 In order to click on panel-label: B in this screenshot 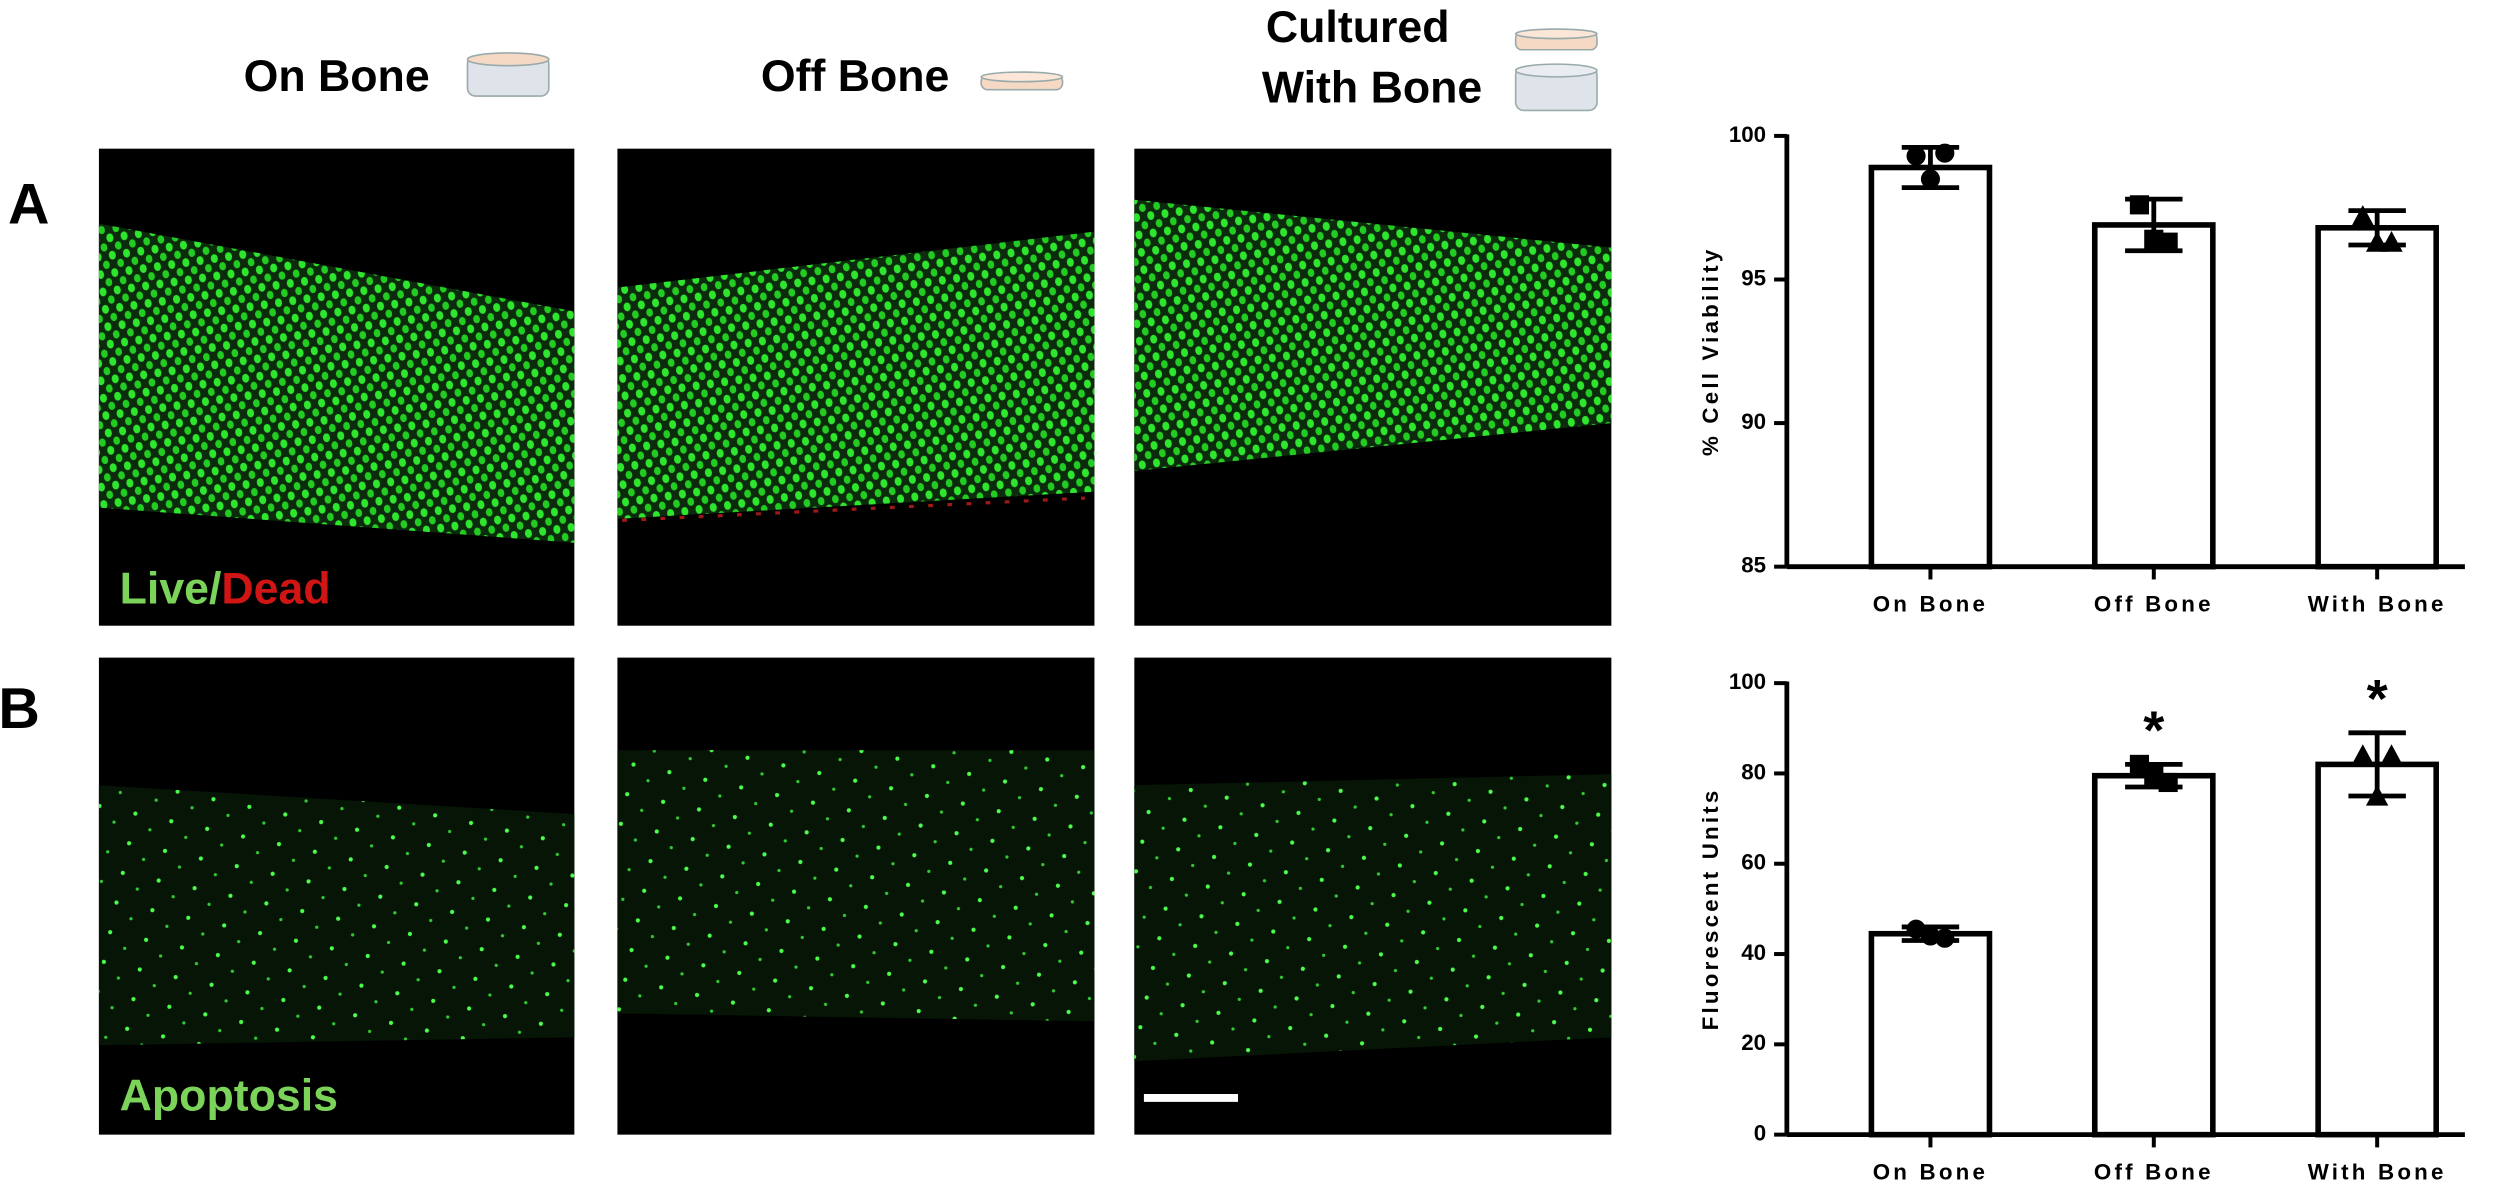, I will do `click(20, 709)`.